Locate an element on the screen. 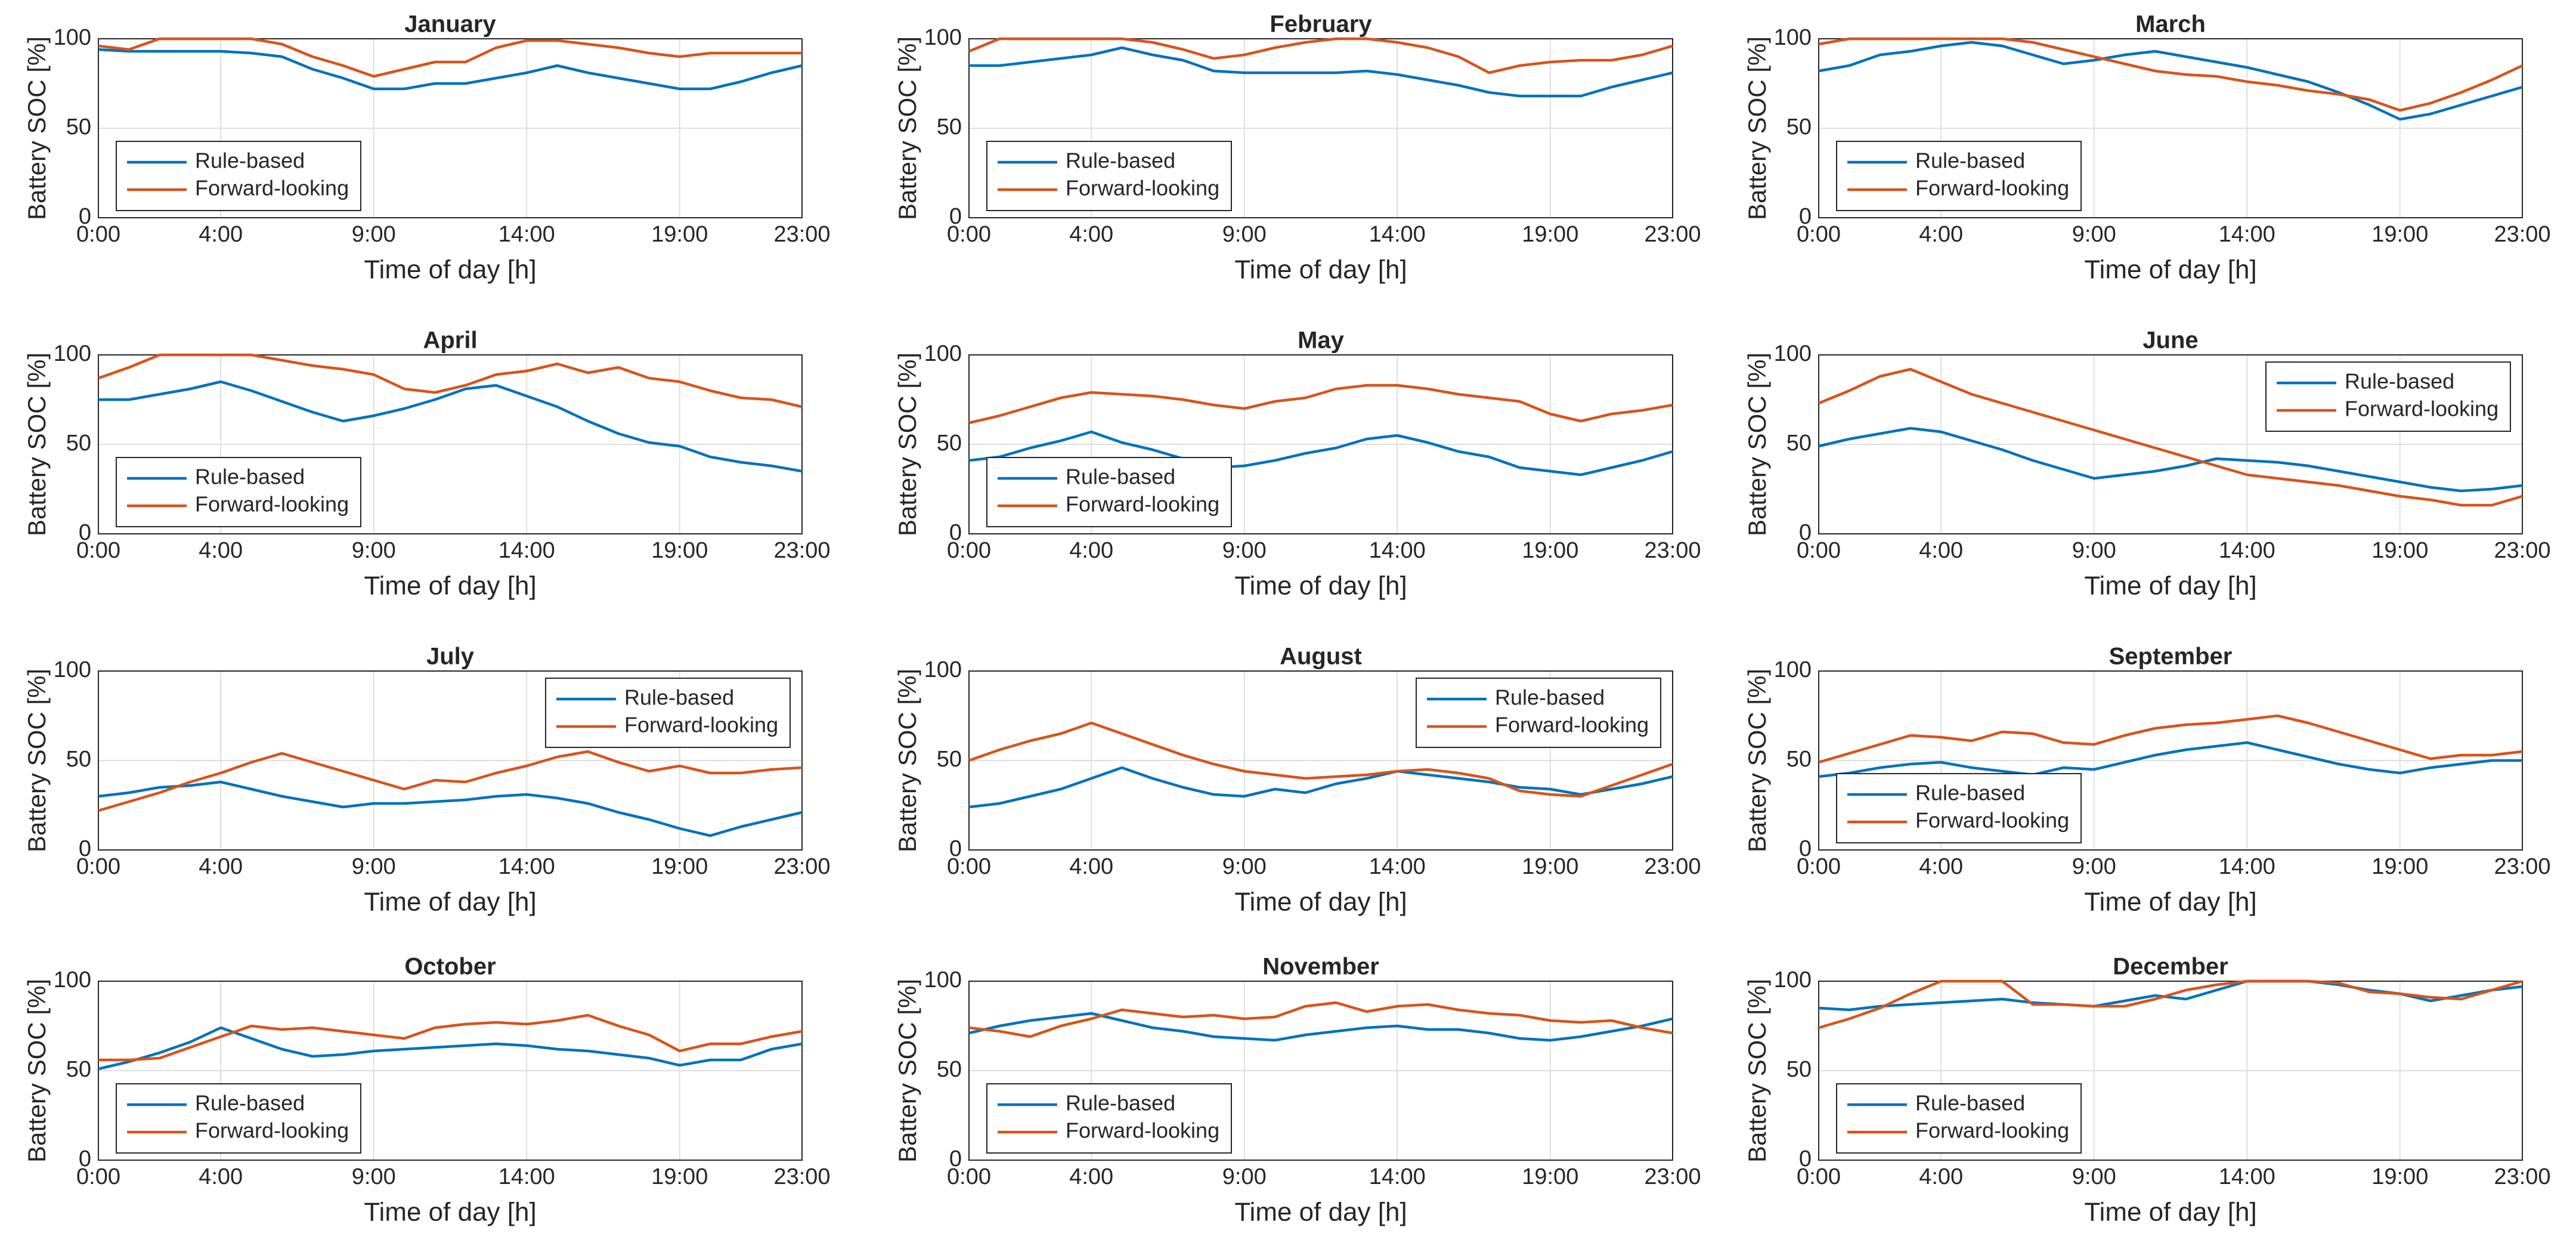  chart-title: October is located at coordinates (450, 967).